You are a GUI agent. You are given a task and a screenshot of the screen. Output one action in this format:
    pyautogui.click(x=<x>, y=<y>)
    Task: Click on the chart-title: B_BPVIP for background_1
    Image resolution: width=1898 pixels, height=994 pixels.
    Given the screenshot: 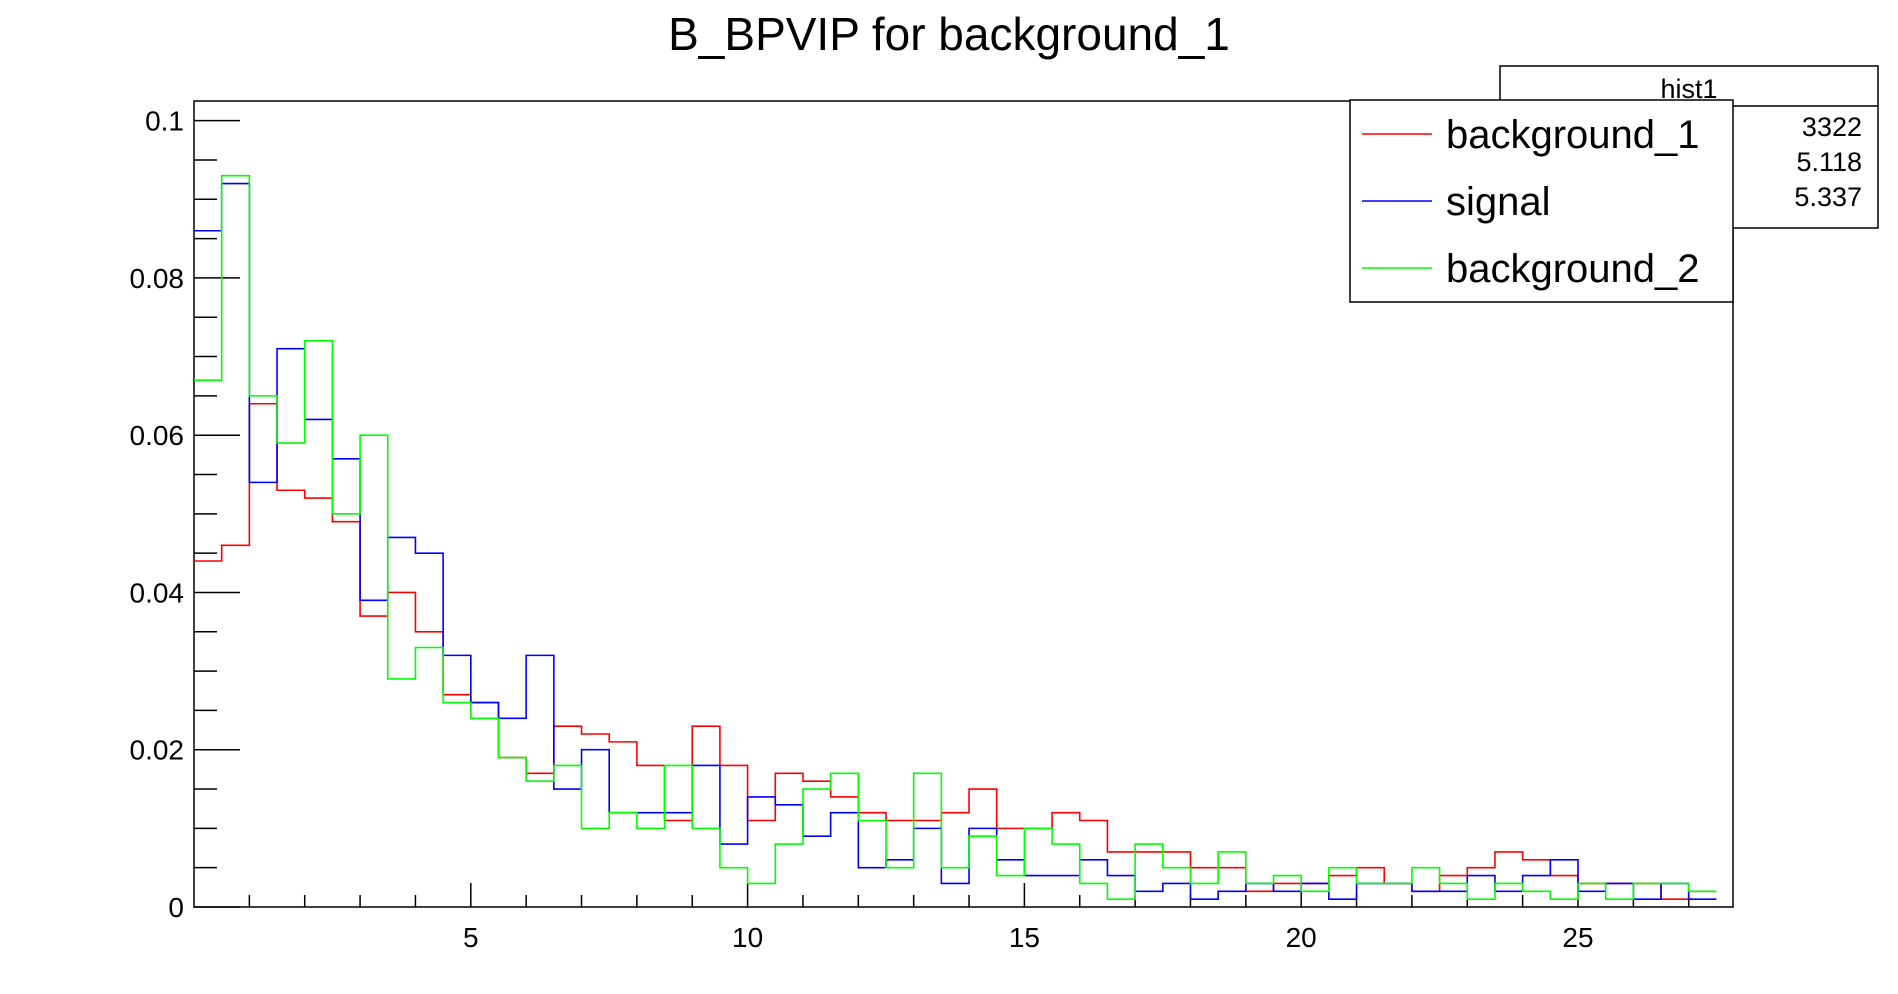 What is the action you would take?
    pyautogui.click(x=949, y=34)
    